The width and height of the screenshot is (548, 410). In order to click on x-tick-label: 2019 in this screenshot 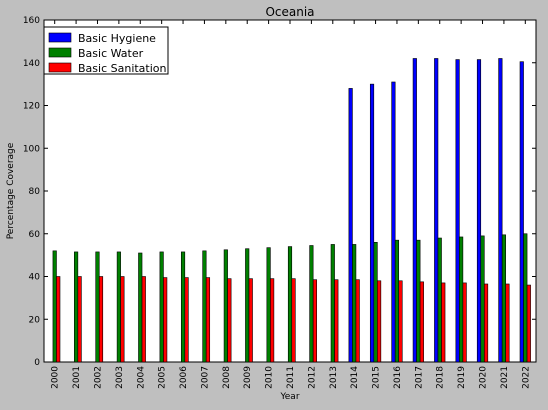, I will do `click(462, 377)`.